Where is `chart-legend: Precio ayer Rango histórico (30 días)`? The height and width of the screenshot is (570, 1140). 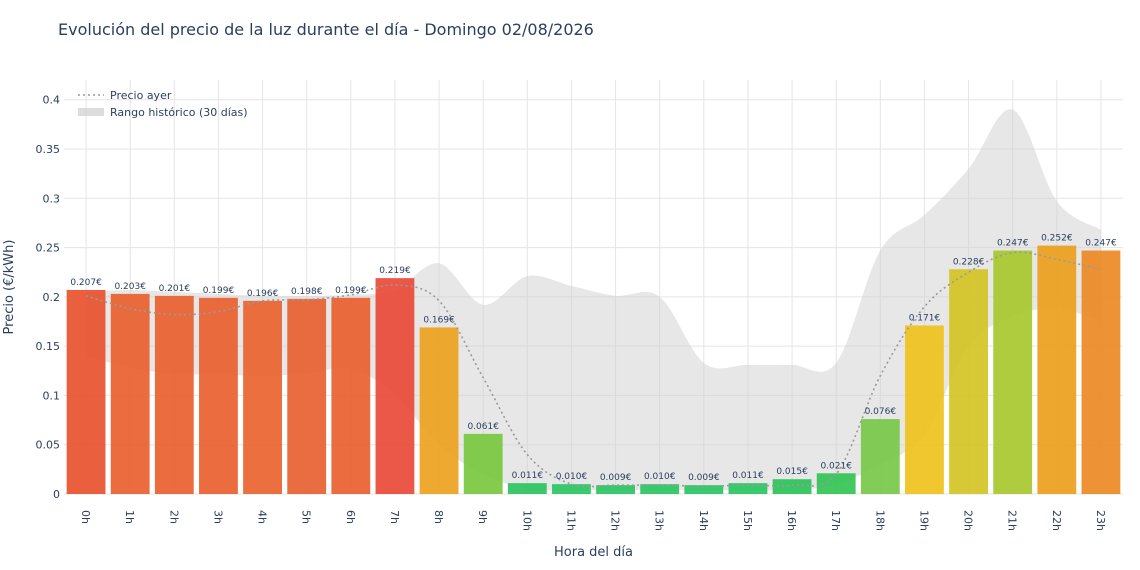 chart-legend: Precio ayer Rango histórico (30 días) is located at coordinates (163, 104).